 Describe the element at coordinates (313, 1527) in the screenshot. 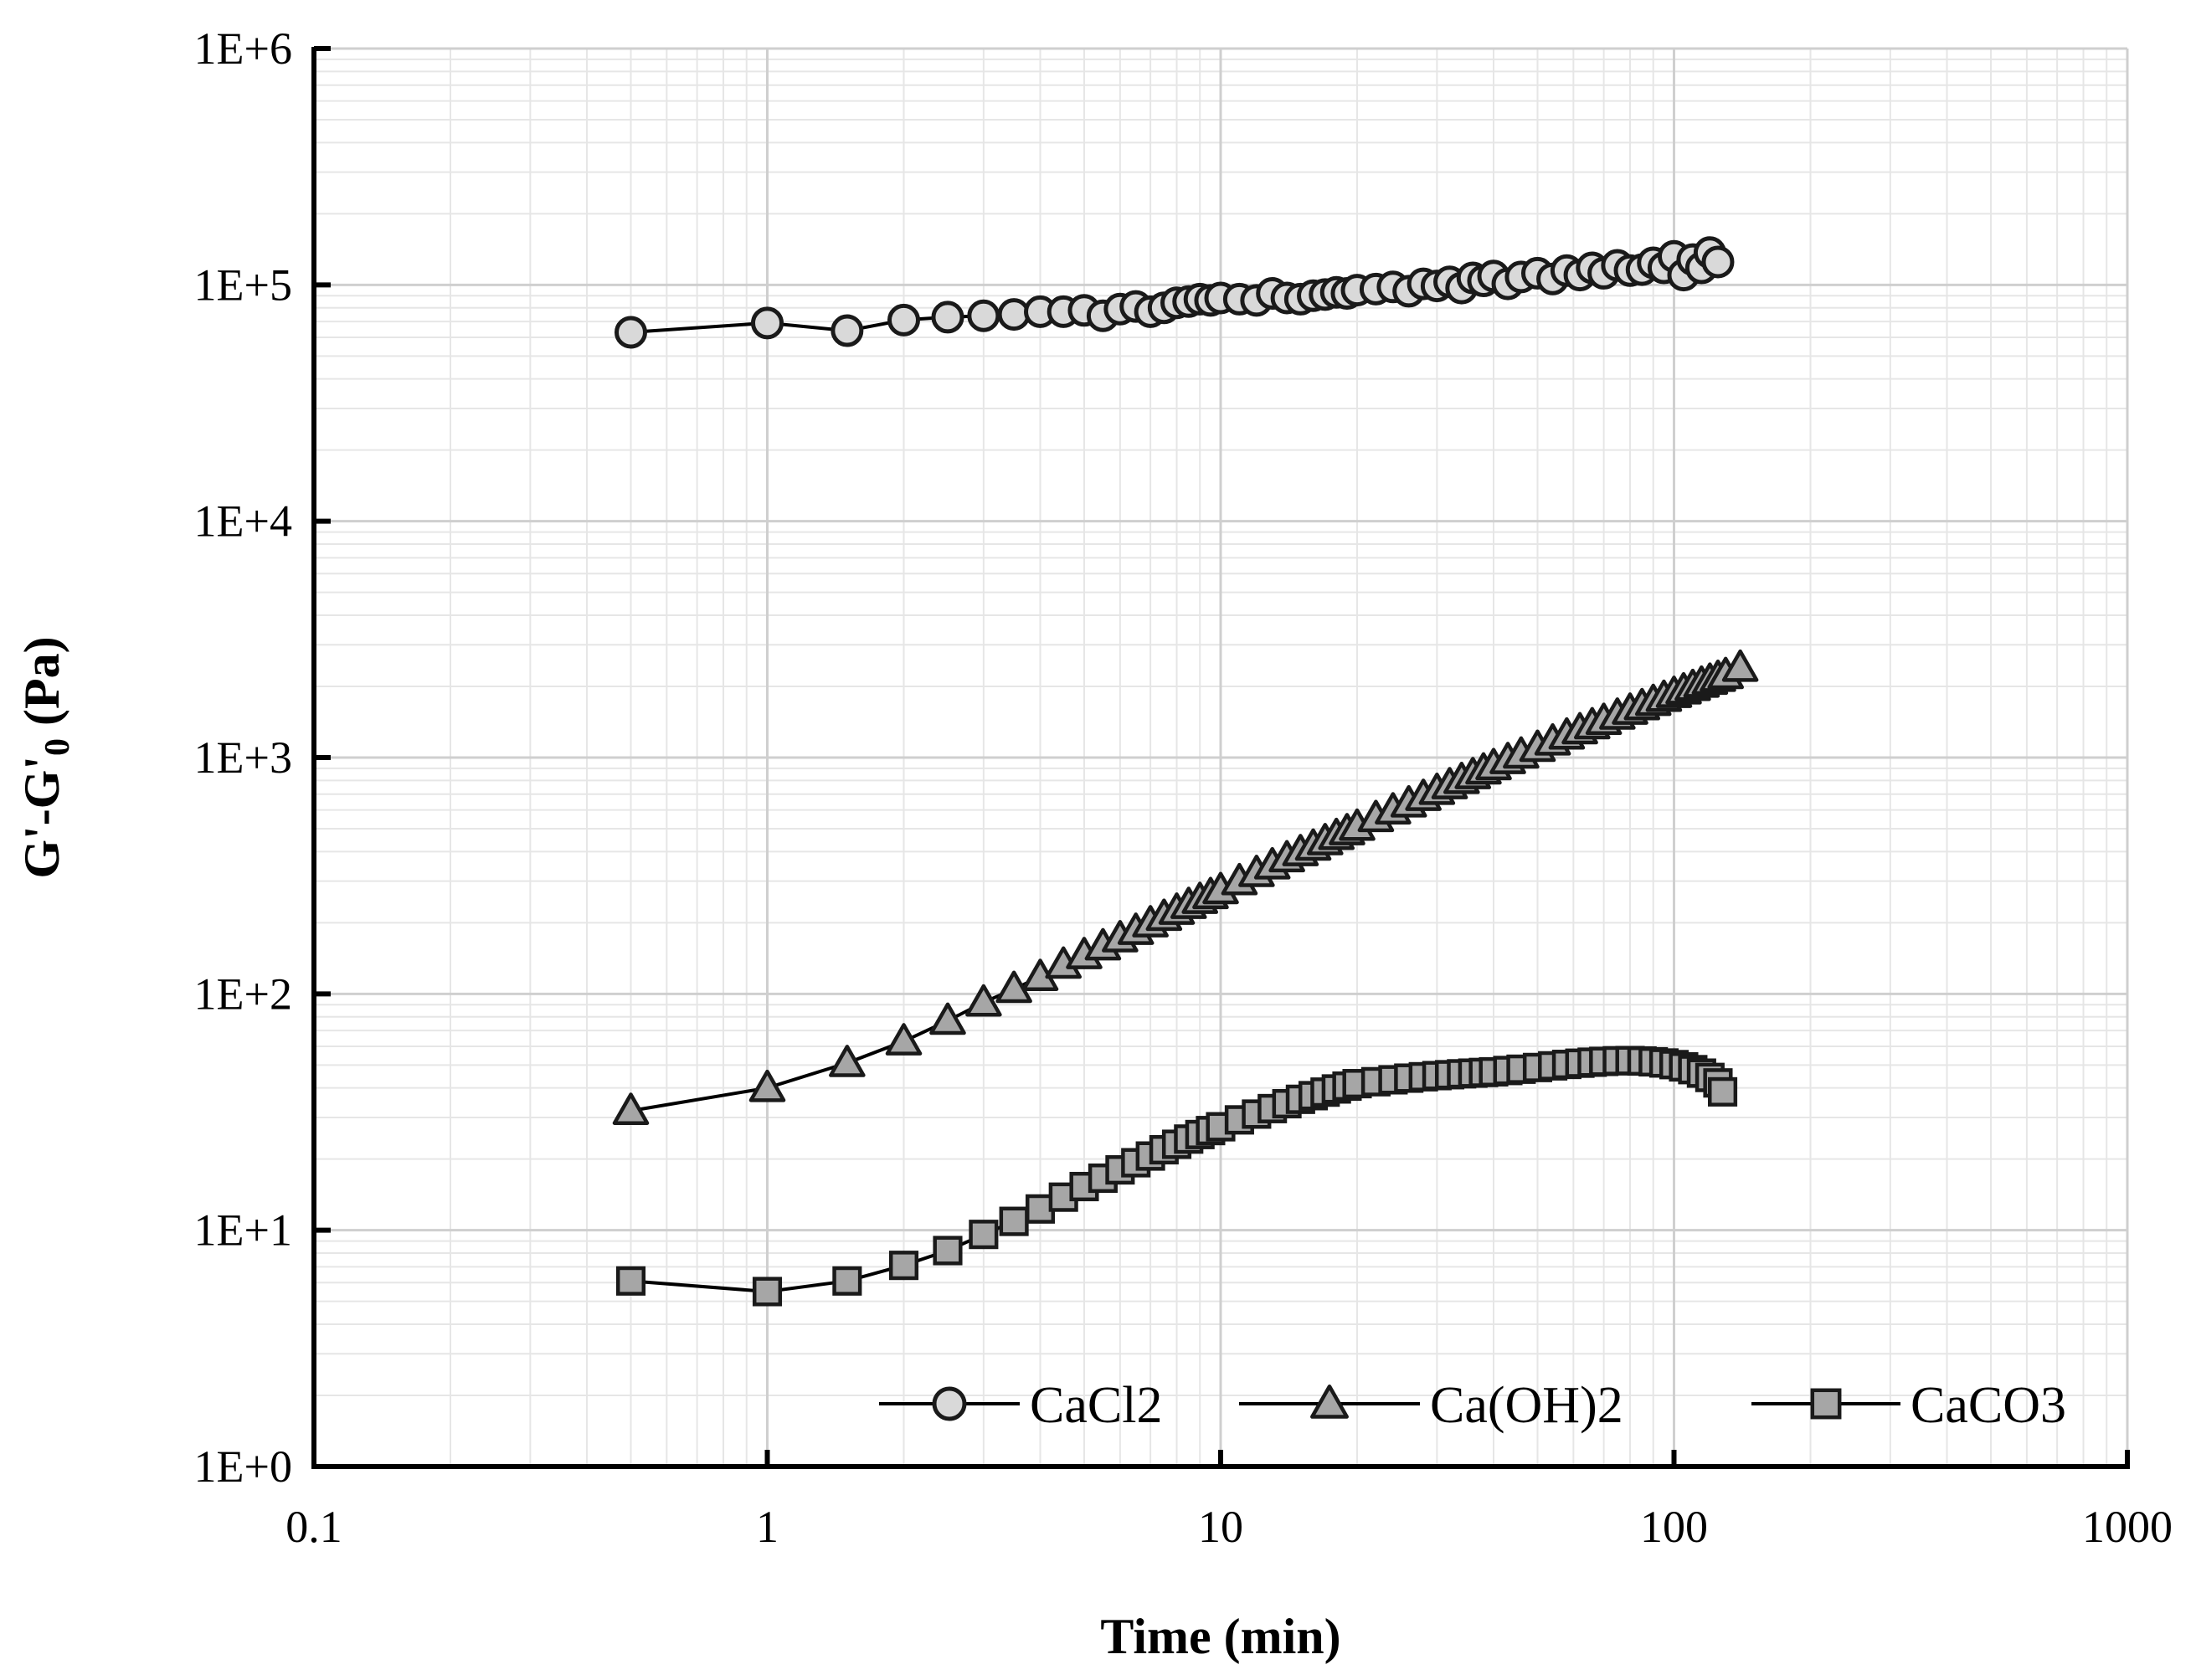

I see `x-tick-label: 0.1` at that location.